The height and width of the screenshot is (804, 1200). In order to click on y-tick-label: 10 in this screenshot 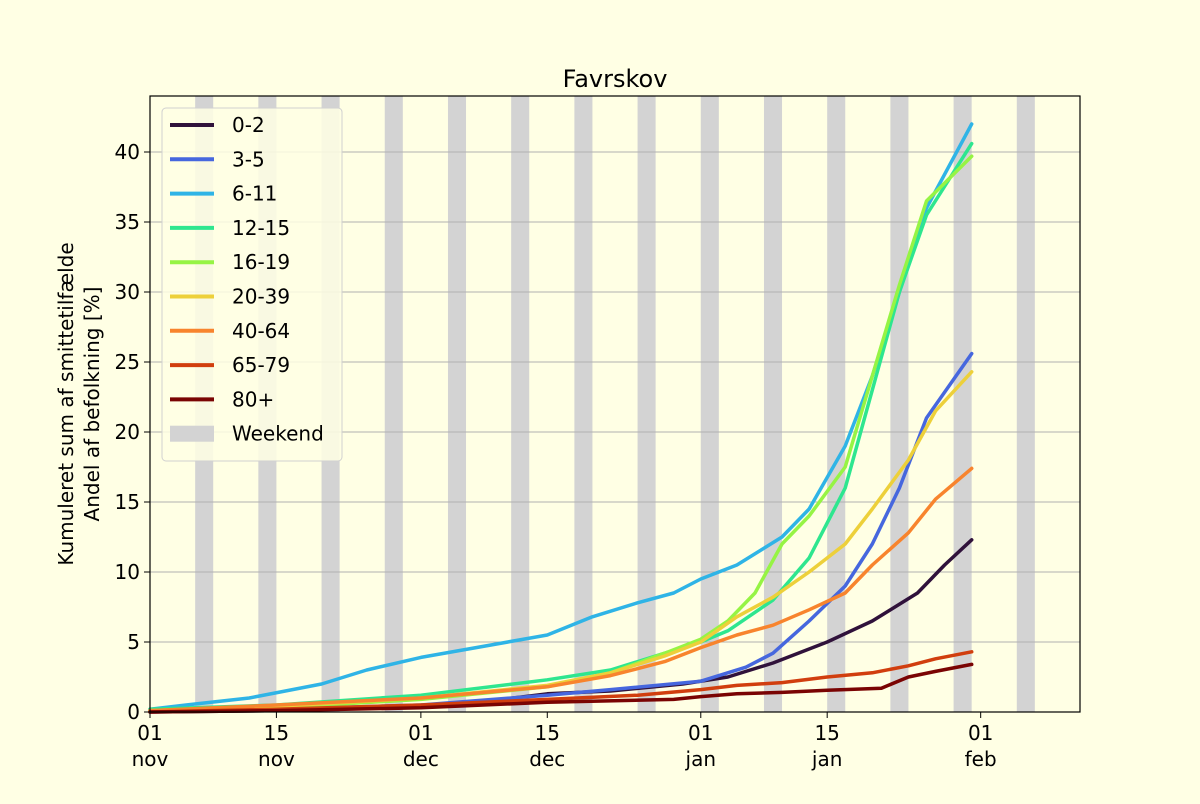, I will do `click(127, 572)`.